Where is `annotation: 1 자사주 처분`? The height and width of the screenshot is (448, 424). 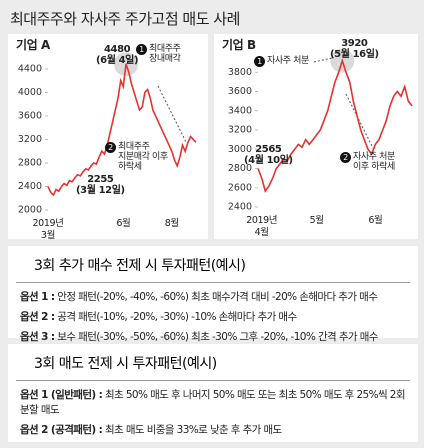 annotation: 1 자사주 처분 is located at coordinates (281, 61).